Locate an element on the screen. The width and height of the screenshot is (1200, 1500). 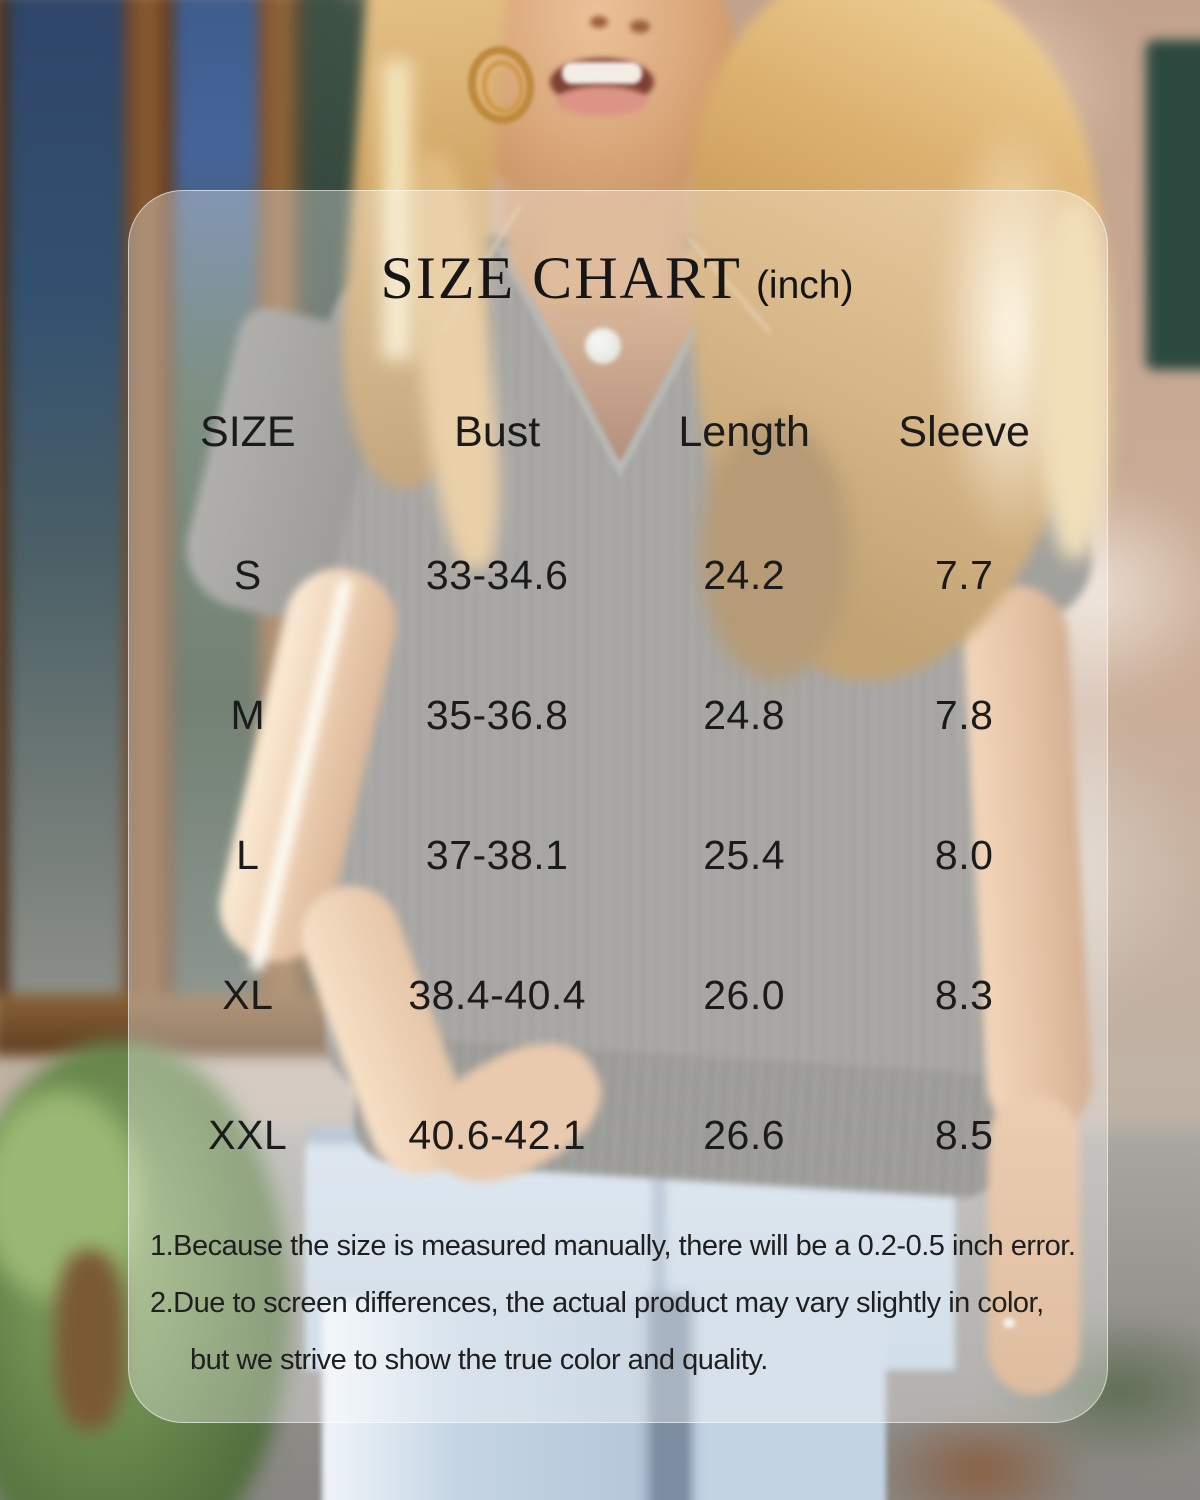
bust-cell: 40.6-42.1 is located at coordinates (497, 1134).